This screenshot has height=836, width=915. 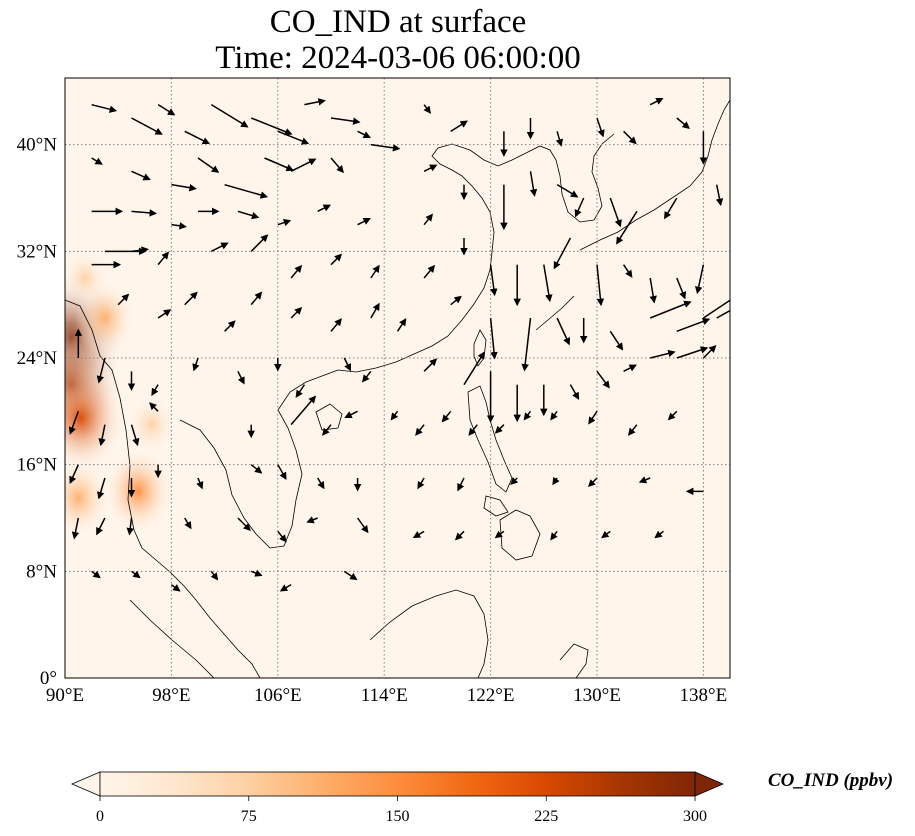 I want to click on coastline-japan, so click(x=654, y=175).